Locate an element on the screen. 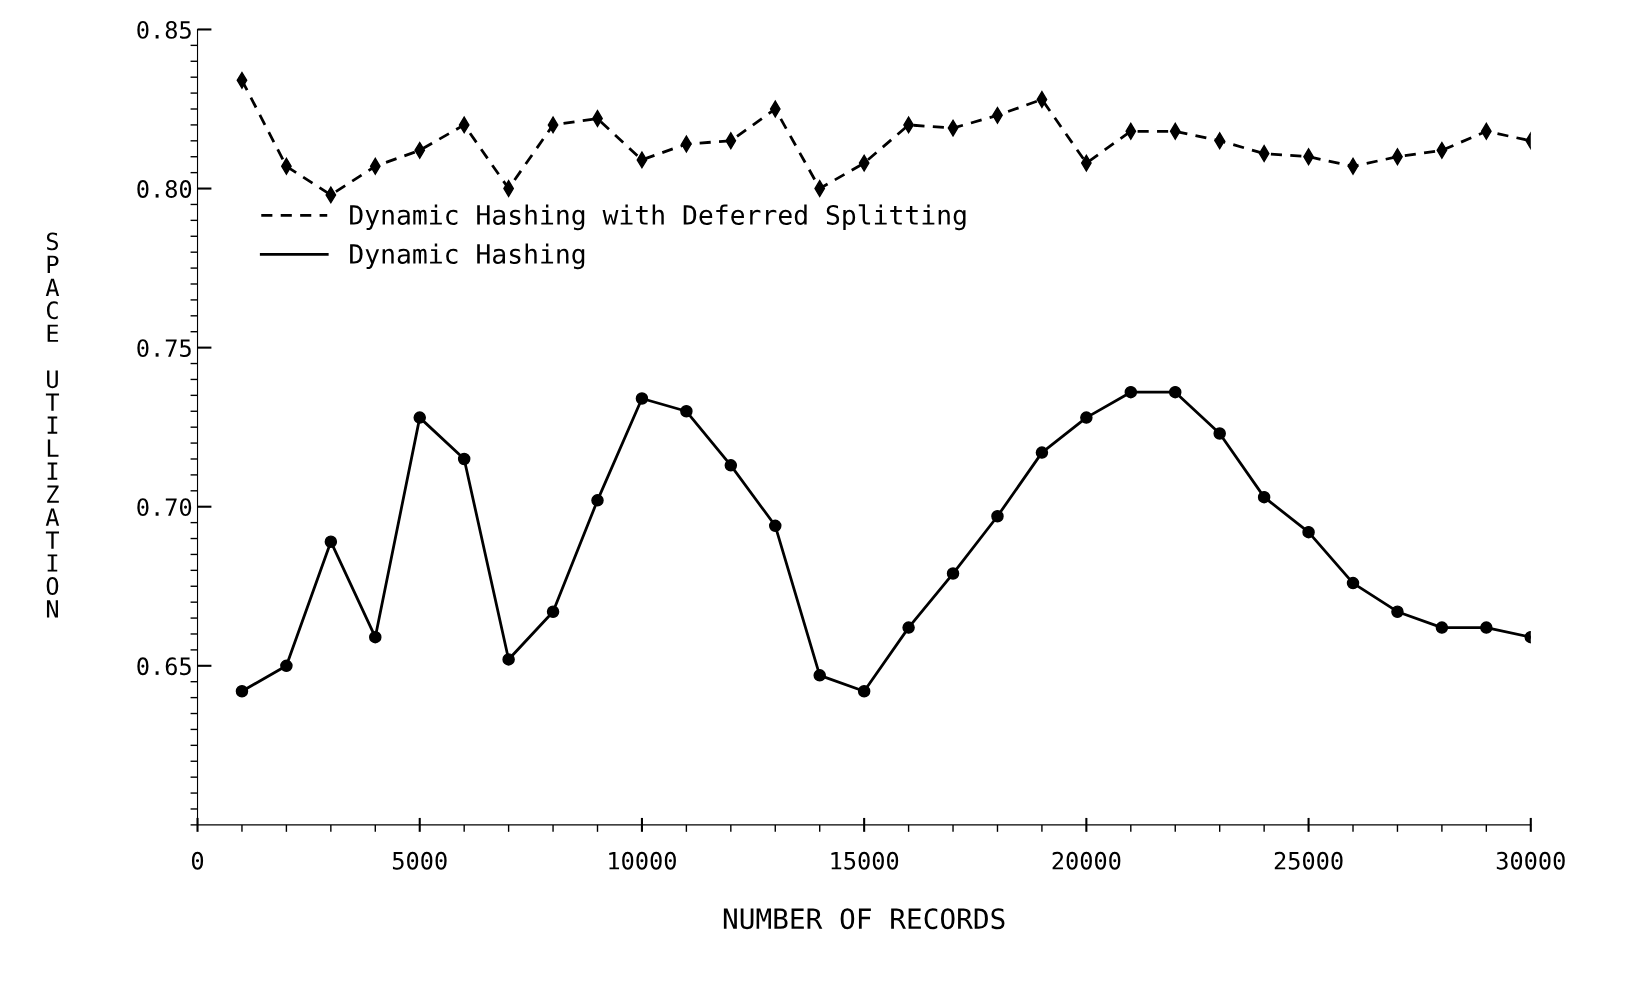 This screenshot has height=982, width=1646. x-tick-label: 15000 is located at coordinates (865, 860).